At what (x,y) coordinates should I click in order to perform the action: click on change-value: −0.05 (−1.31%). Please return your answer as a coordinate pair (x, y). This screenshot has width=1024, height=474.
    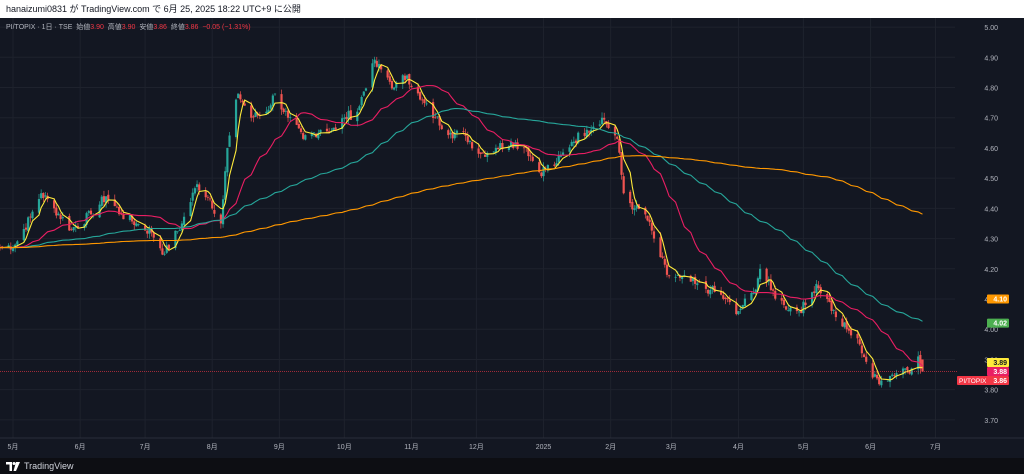
    Looking at the image, I should click on (226, 27).